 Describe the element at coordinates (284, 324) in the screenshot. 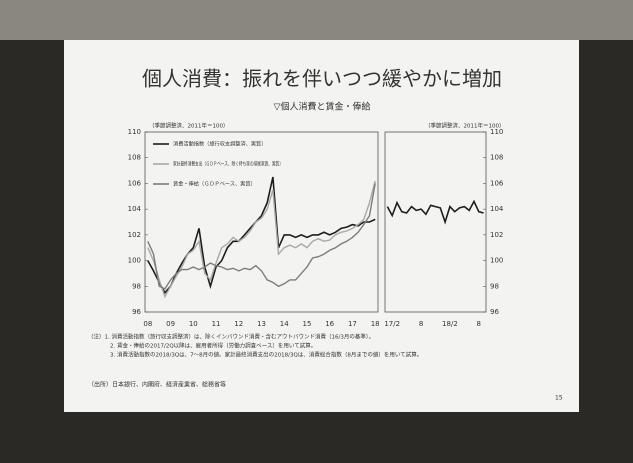

I see `x-tick-label: 14` at that location.